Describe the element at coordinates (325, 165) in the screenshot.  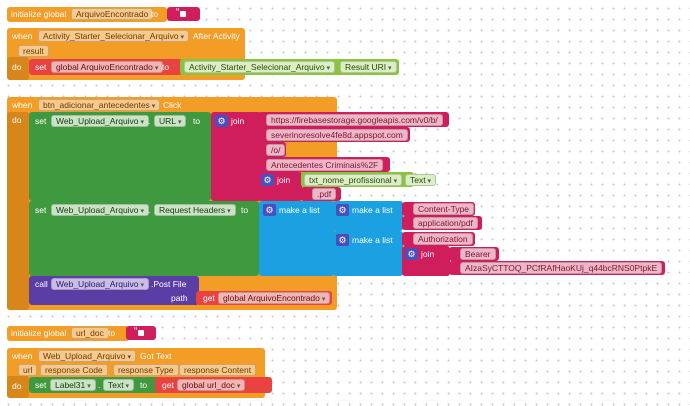
I see `text-folder: Antecedentes Criminais%2F` at that location.